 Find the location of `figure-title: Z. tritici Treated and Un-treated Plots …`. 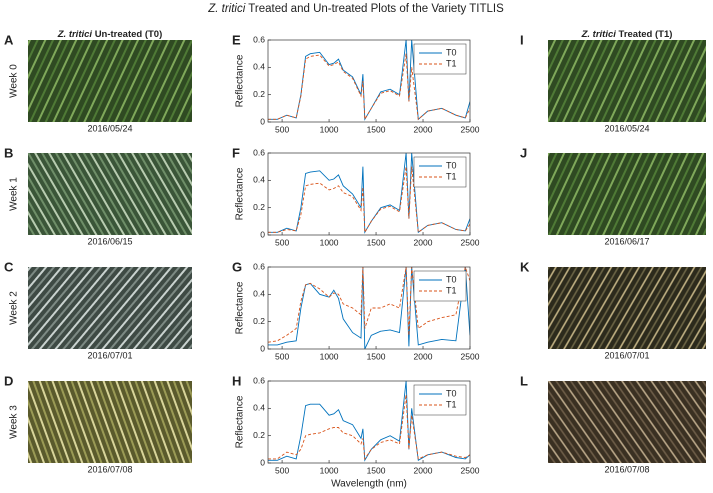

figure-title: Z. tritici Treated and Un-treated Plots … is located at coordinates (355, 9).